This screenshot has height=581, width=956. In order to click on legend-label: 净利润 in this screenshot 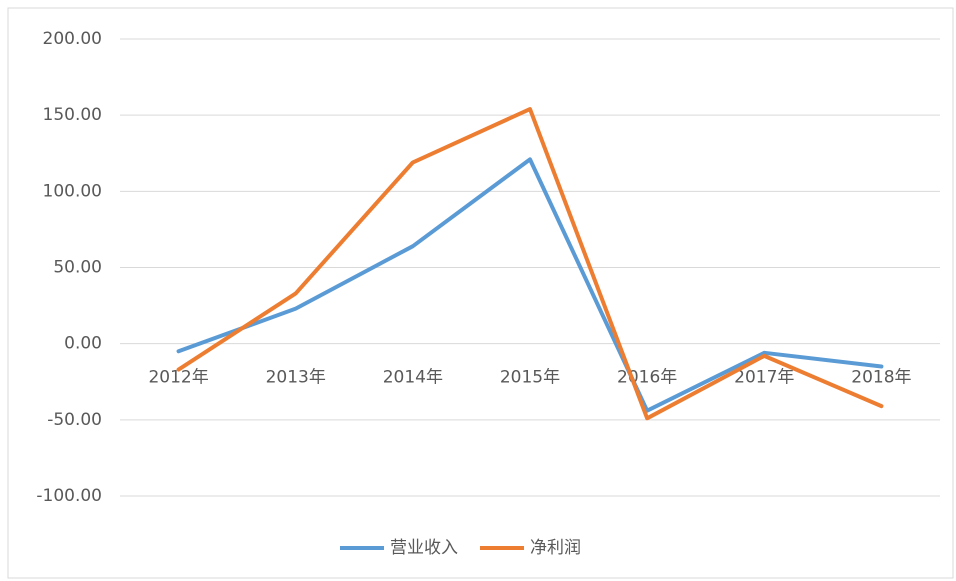, I will do `click(555, 548)`.